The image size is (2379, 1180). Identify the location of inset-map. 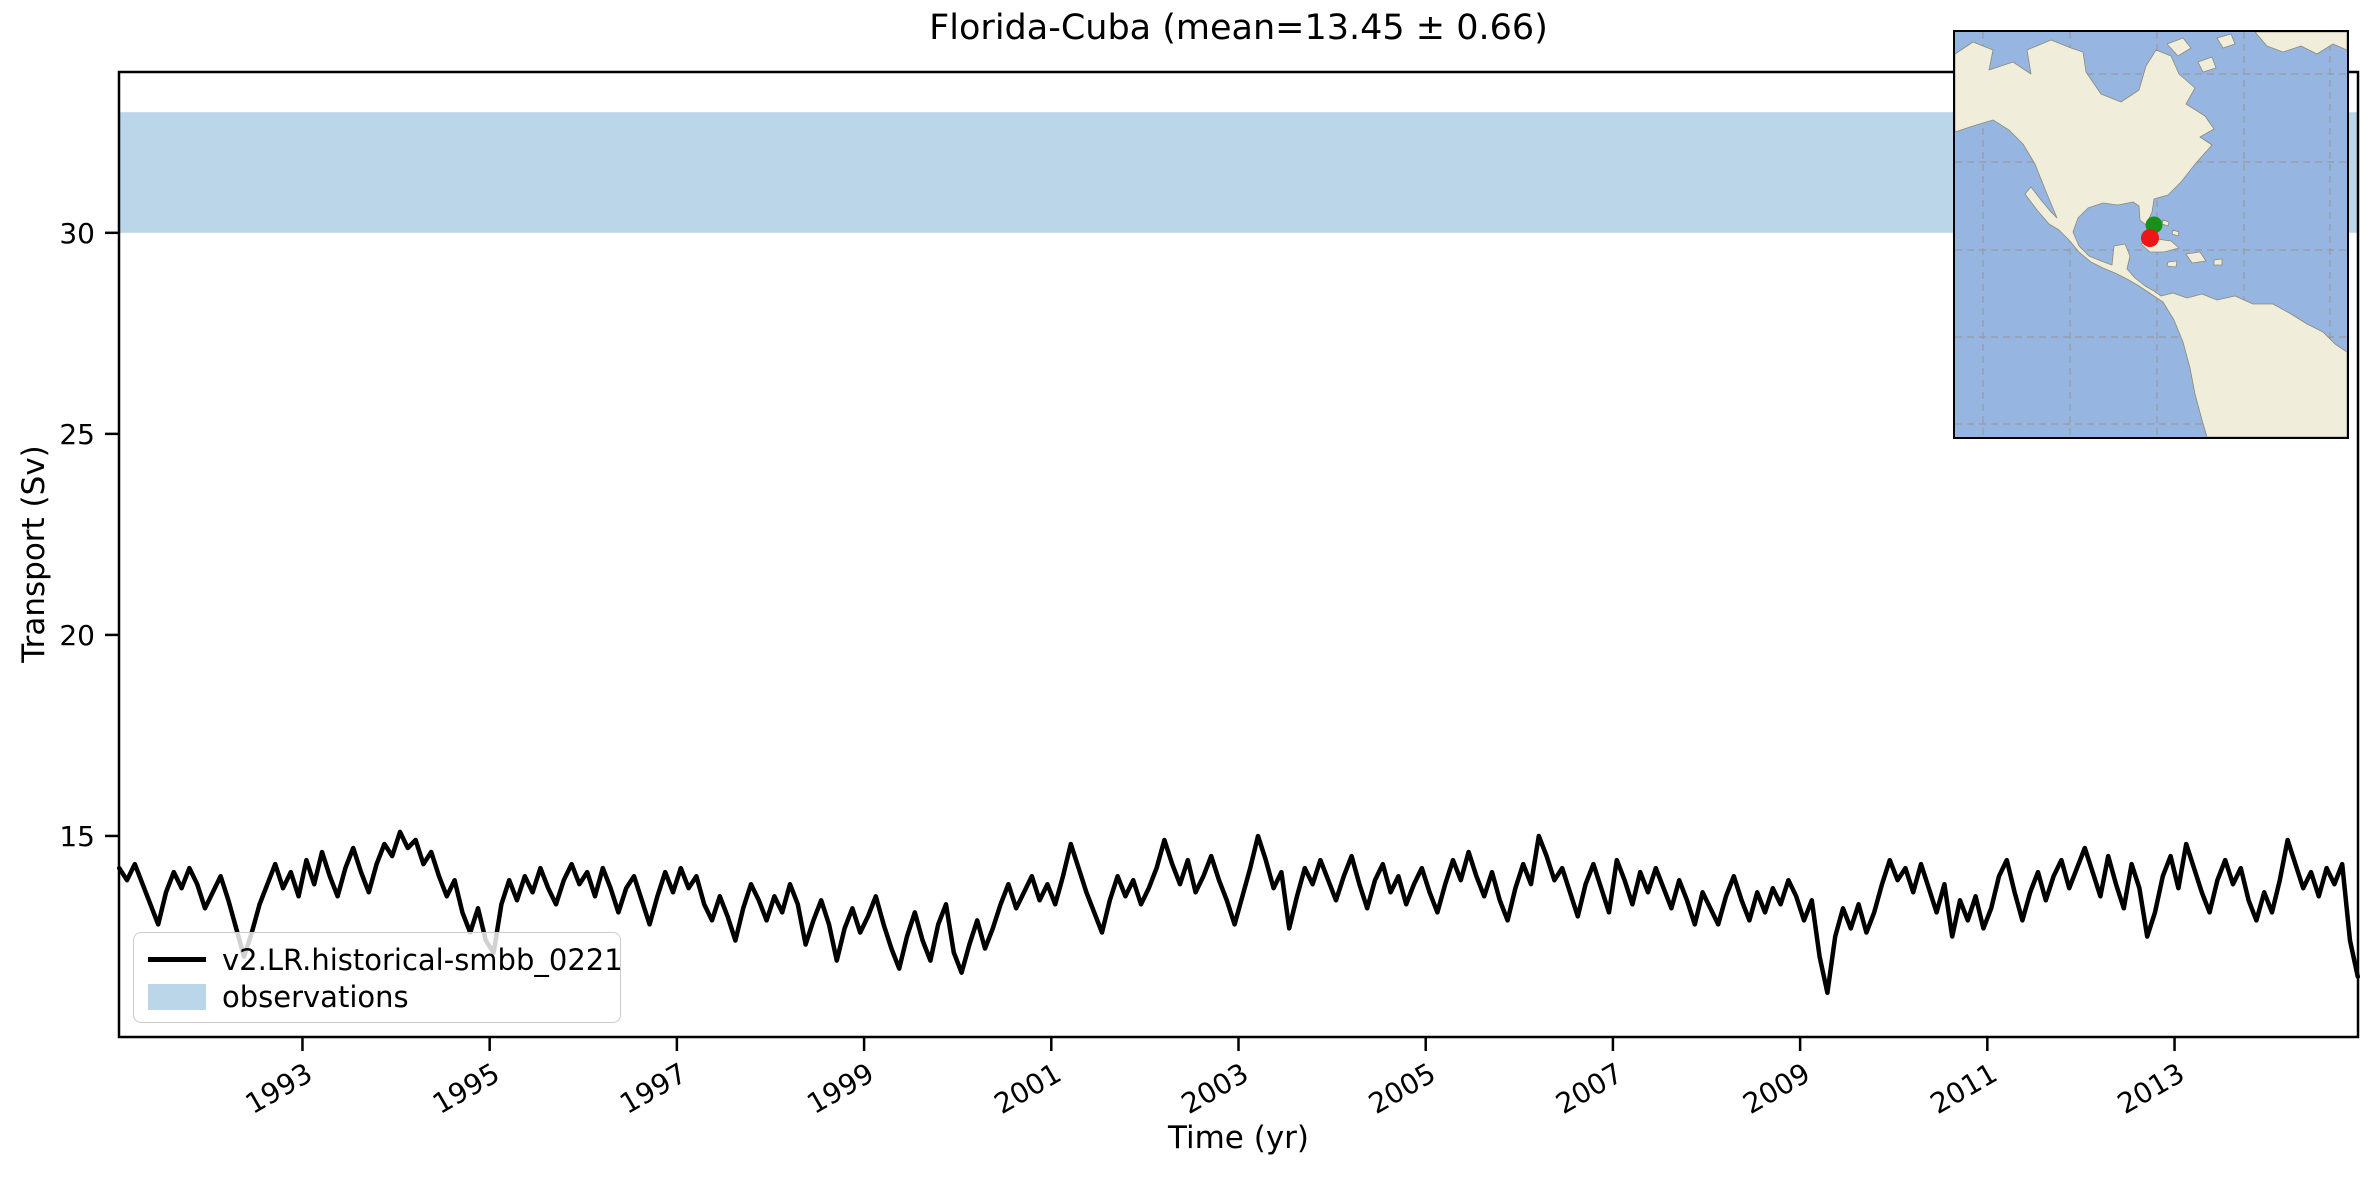
(2151, 234).